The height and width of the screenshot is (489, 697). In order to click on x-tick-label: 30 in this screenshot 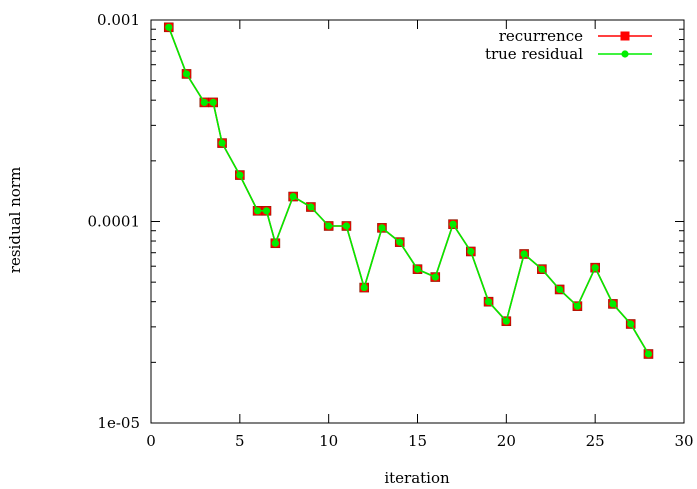, I will do `click(683, 441)`.